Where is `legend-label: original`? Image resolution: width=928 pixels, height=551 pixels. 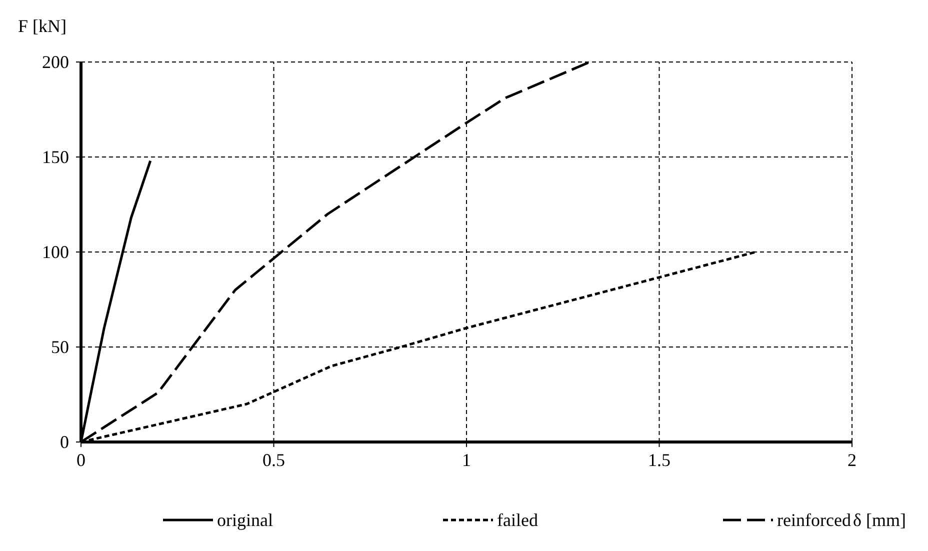
legend-label: original is located at coordinates (245, 520).